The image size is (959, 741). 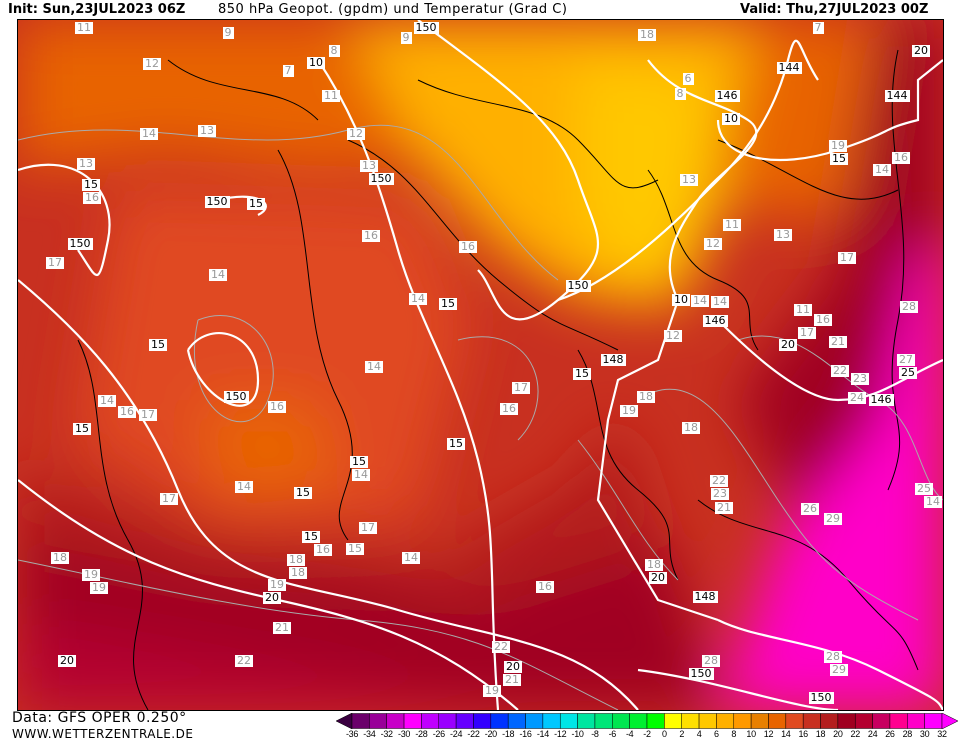 I want to click on temperature-label: 26, so click(x=810, y=508).